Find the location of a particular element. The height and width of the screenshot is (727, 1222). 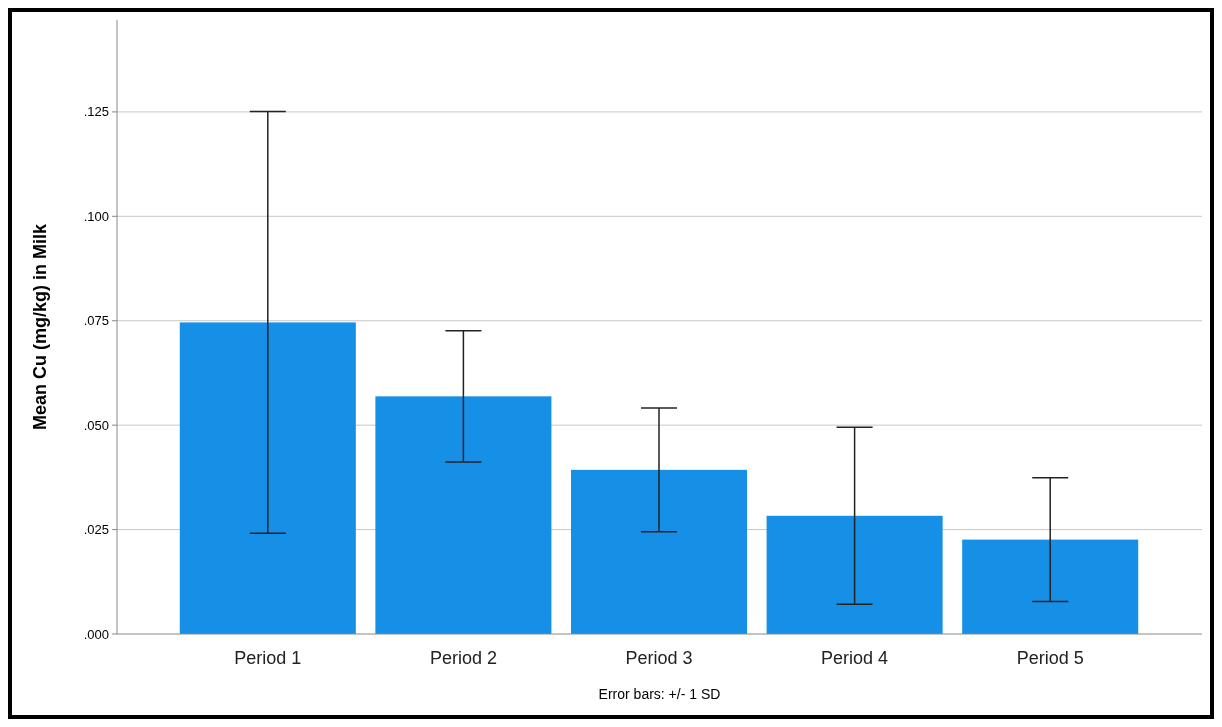

y-tick-label: .075 is located at coordinates (96, 321).